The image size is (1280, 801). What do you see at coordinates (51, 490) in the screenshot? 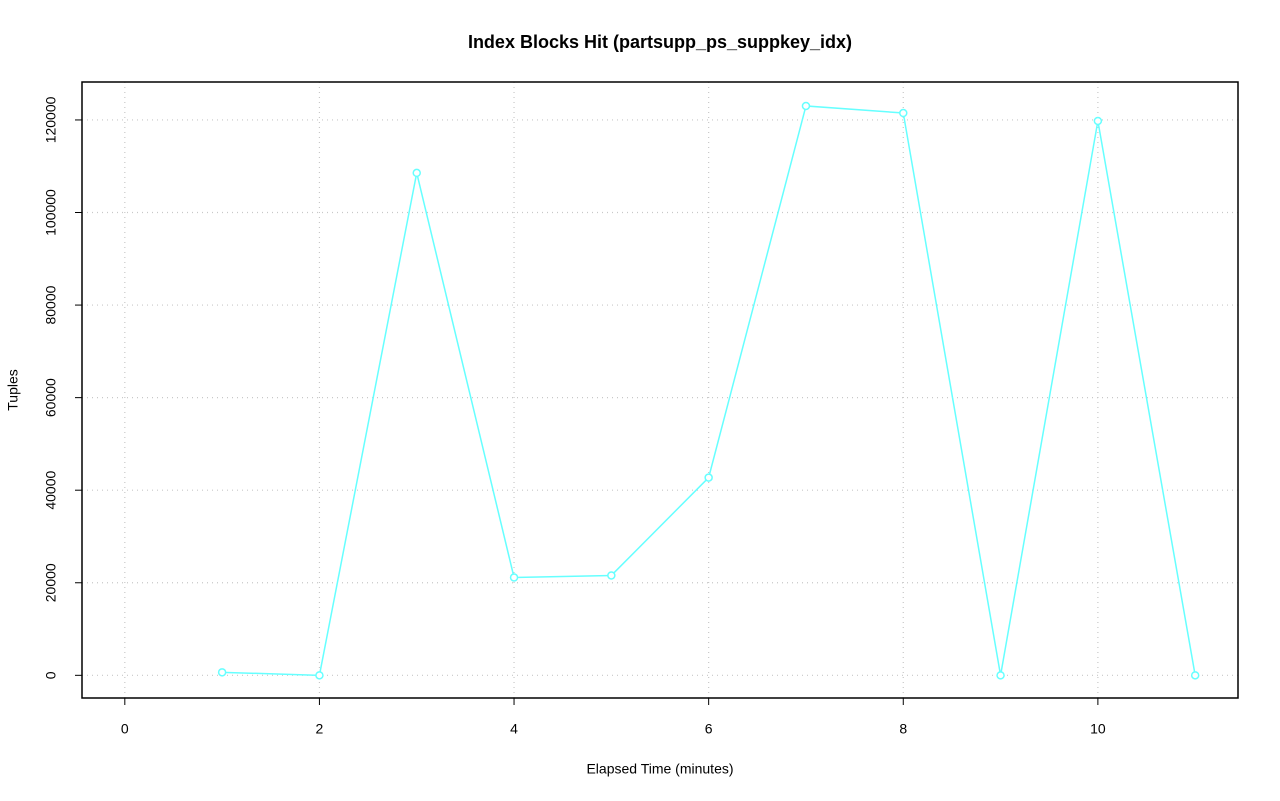
I see `y-tick-label: 40000` at bounding box center [51, 490].